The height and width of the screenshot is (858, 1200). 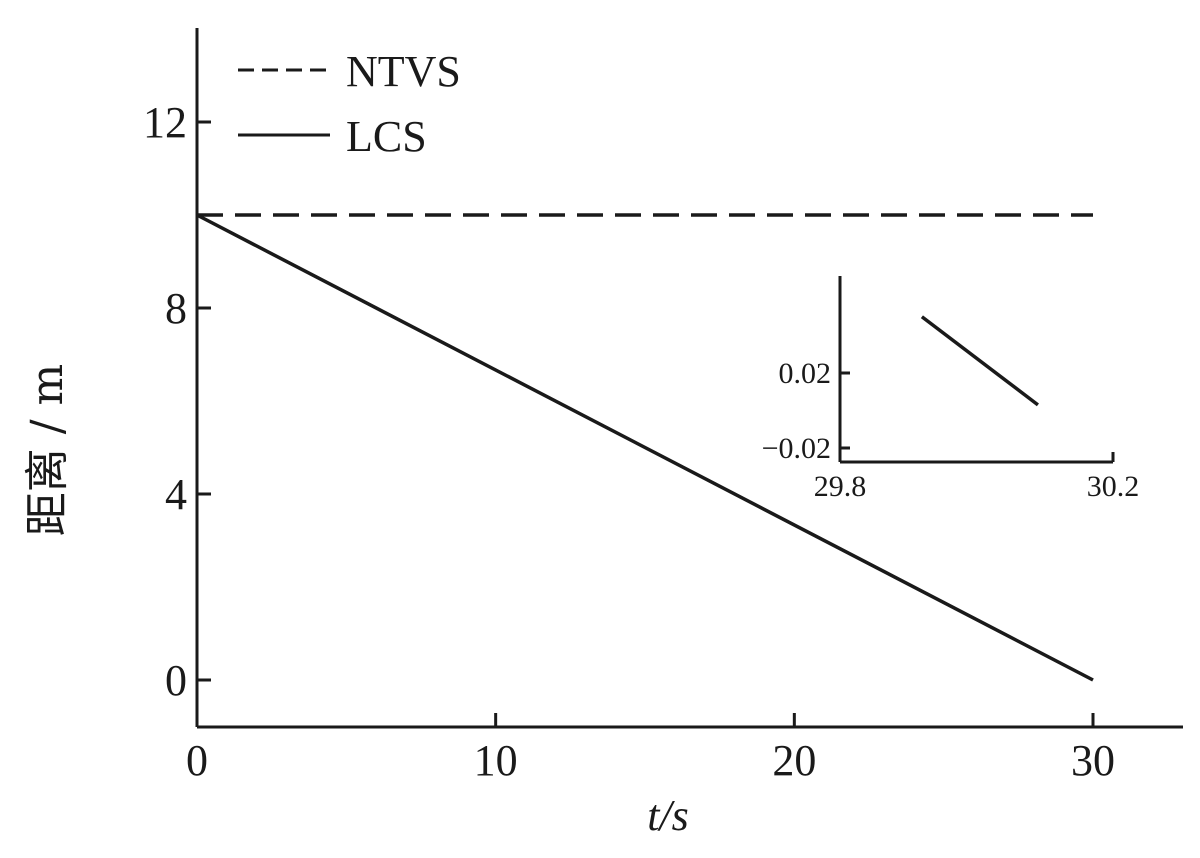 What do you see at coordinates (176, 494) in the screenshot?
I see `y-tick-label: 4` at bounding box center [176, 494].